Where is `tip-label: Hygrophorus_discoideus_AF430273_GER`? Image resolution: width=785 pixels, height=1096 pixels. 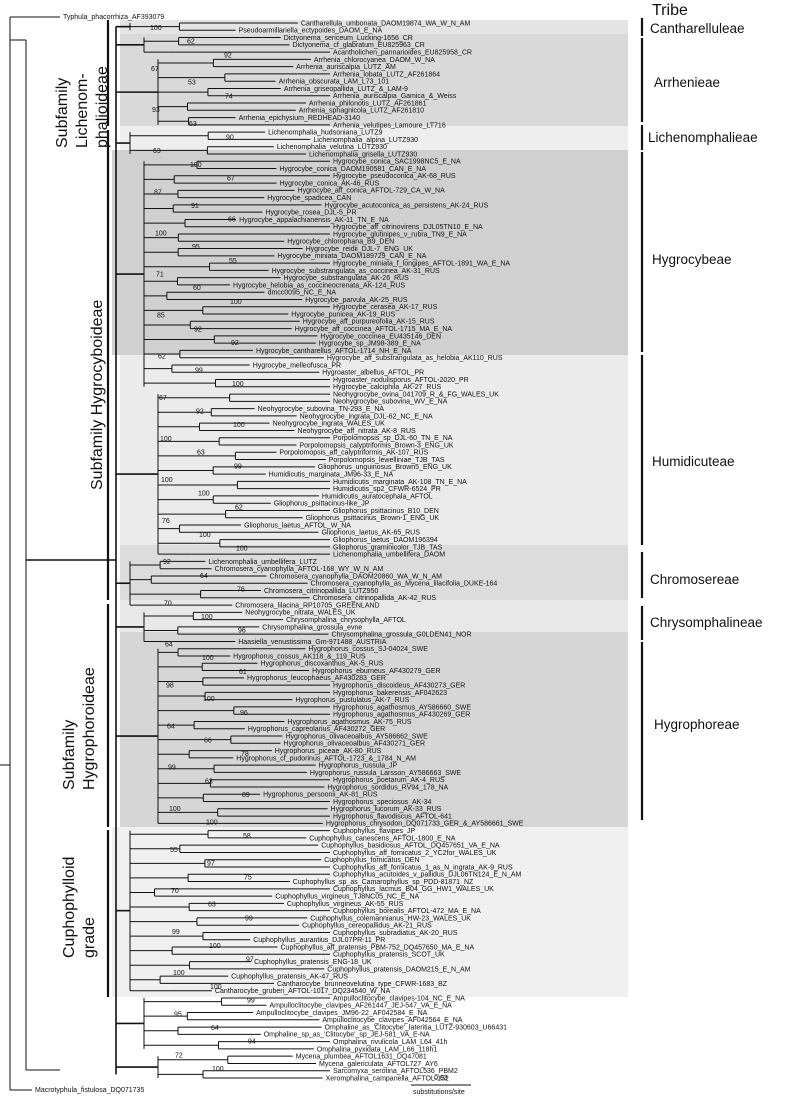
tip-label: Hygrophorus_discoideus_AF430273_GER is located at coordinates (399, 686).